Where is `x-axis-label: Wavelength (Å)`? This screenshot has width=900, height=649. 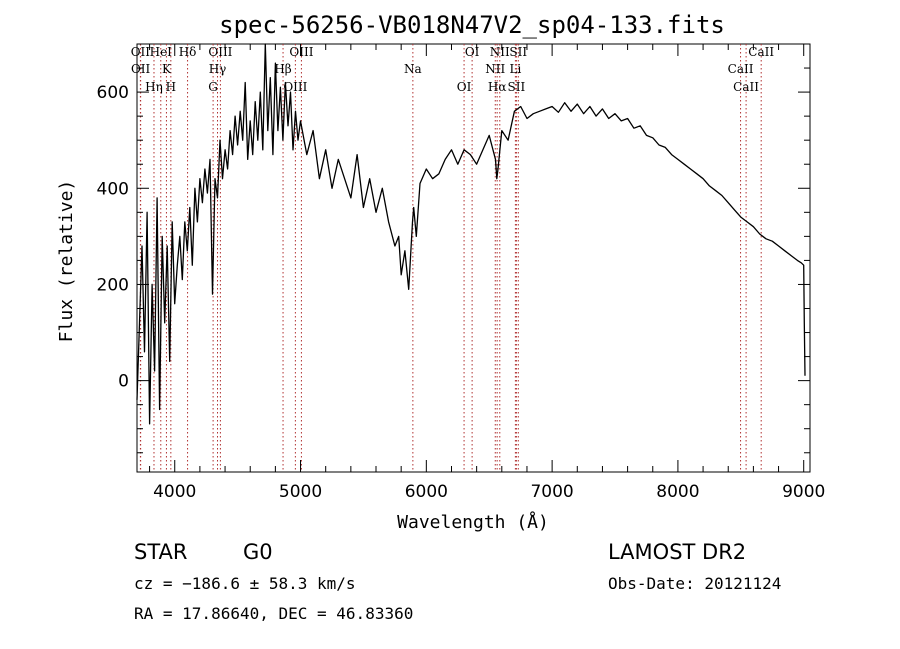 x-axis-label: Wavelength (Å) is located at coordinates (473, 522).